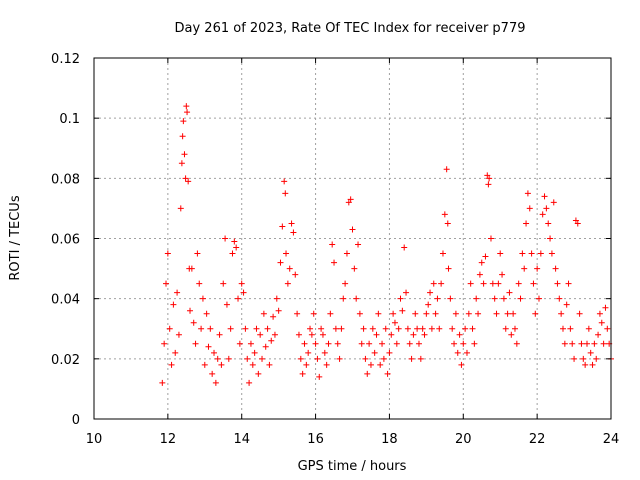 This screenshot has height=480, width=640. I want to click on x-tick-label: 20, so click(463, 439).